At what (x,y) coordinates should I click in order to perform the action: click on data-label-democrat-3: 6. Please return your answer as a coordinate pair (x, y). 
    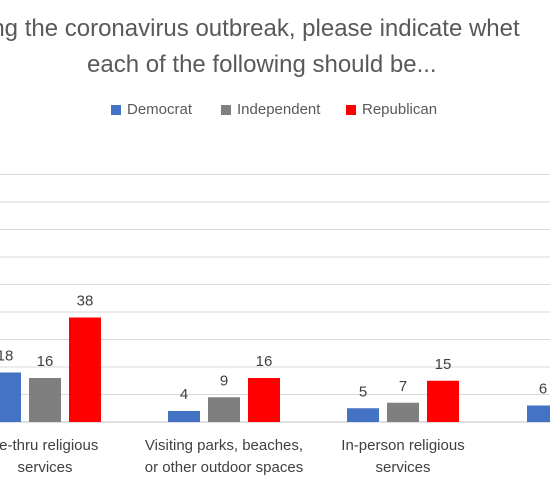
    Looking at the image, I should click on (543, 389).